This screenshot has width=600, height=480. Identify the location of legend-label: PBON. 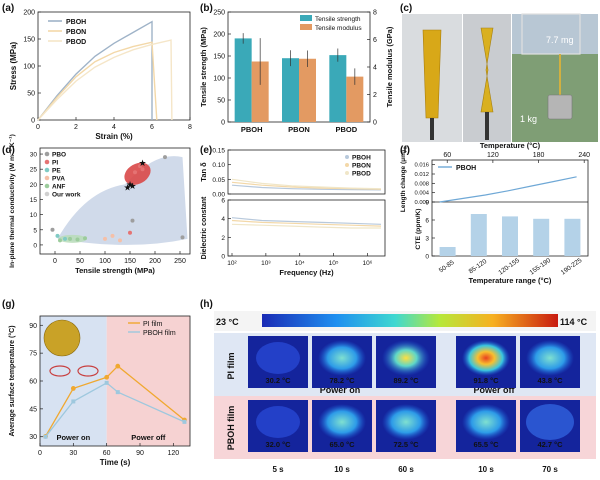
(76, 32).